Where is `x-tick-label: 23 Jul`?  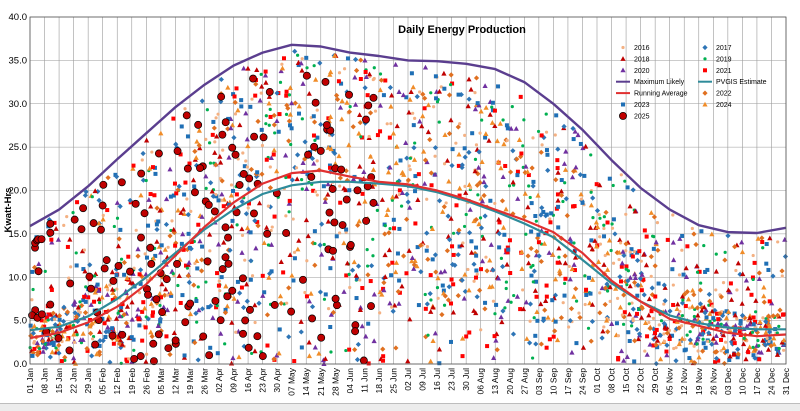
x-tick-label: 23 Jul is located at coordinates (452, 379).